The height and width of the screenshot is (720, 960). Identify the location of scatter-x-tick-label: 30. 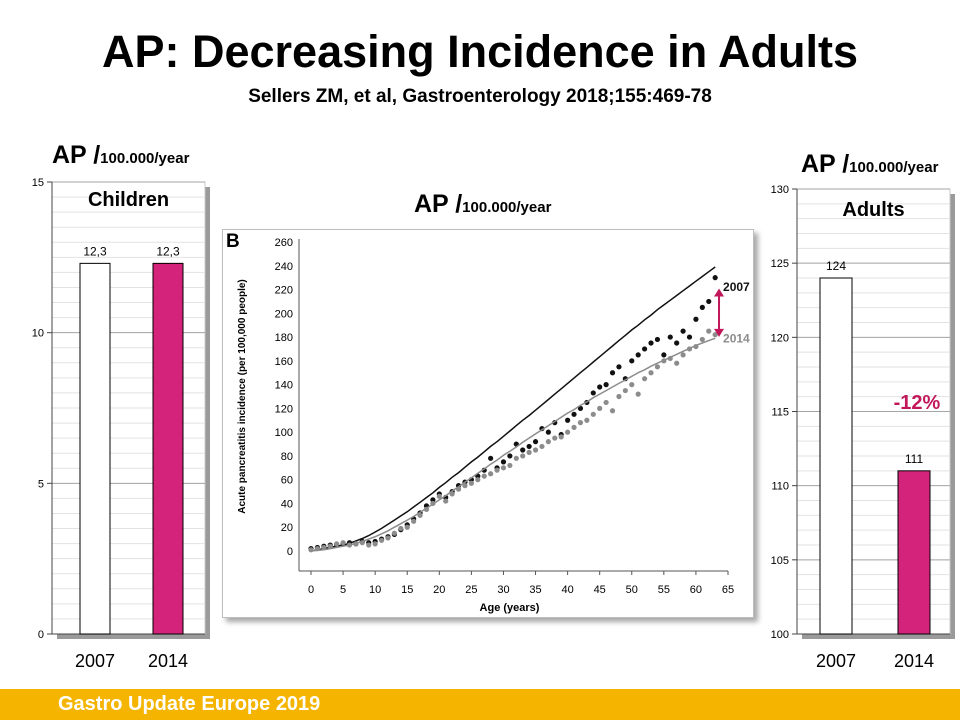
(503, 590).